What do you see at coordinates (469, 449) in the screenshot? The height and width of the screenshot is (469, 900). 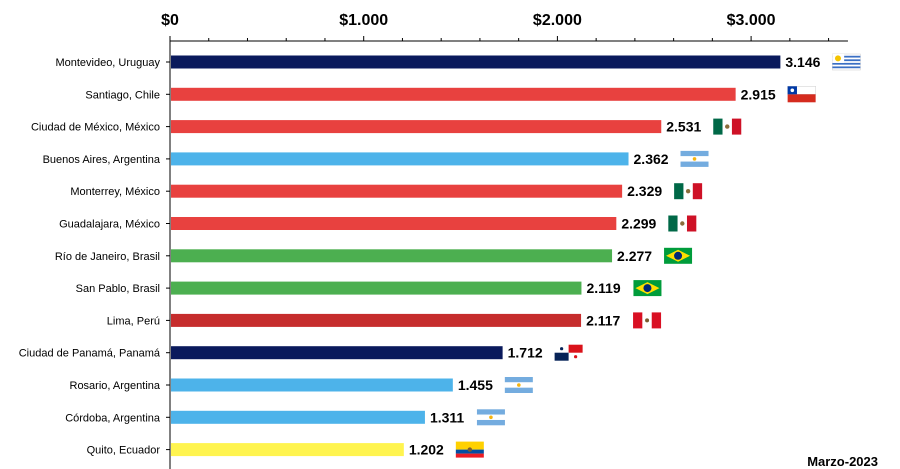 I see `ecuador-flag-icon` at bounding box center [469, 449].